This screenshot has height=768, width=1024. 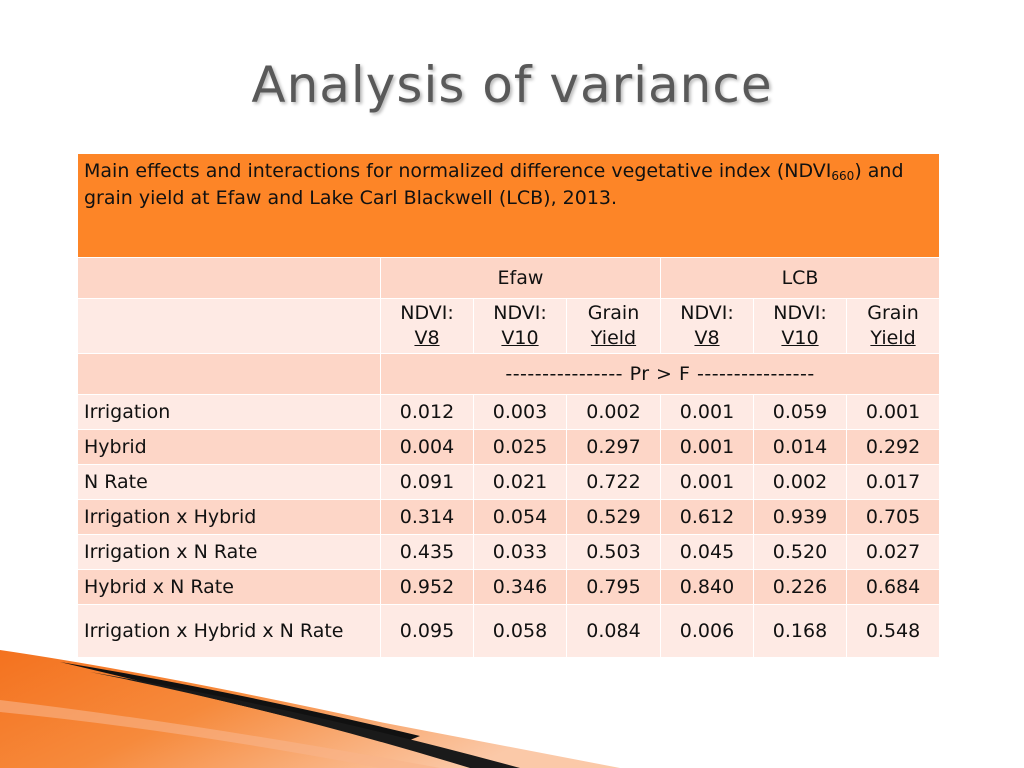 What do you see at coordinates (660, 374) in the screenshot?
I see `pr-f-label: ---------------- Pr > F ----------------` at bounding box center [660, 374].